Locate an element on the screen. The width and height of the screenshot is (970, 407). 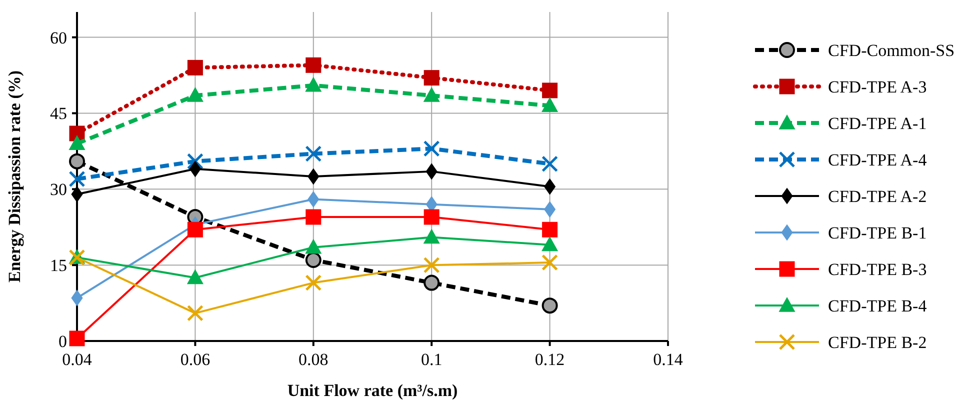
legend-label: CFD-TPE A-4 is located at coordinates (878, 160).